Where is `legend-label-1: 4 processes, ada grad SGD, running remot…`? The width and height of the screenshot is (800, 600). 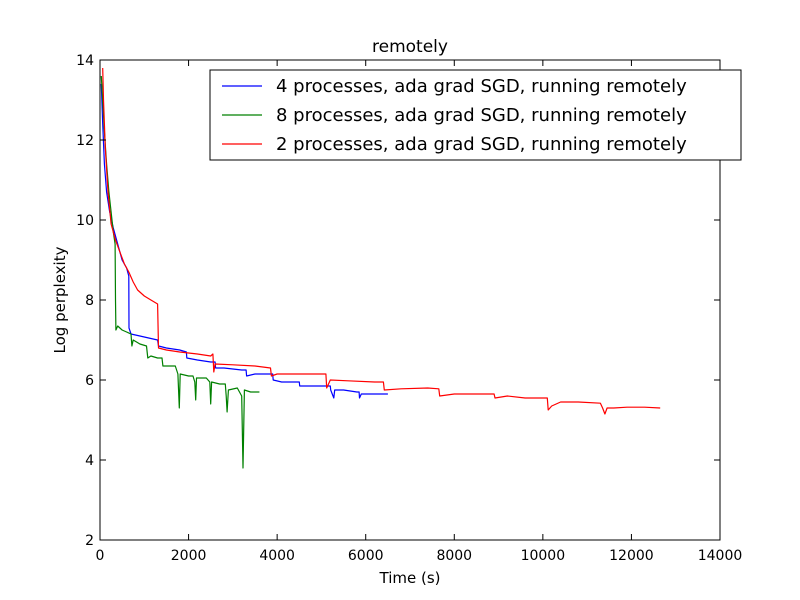 legend-label-1: 4 processes, ada grad SGD, running remot… is located at coordinates (481, 86).